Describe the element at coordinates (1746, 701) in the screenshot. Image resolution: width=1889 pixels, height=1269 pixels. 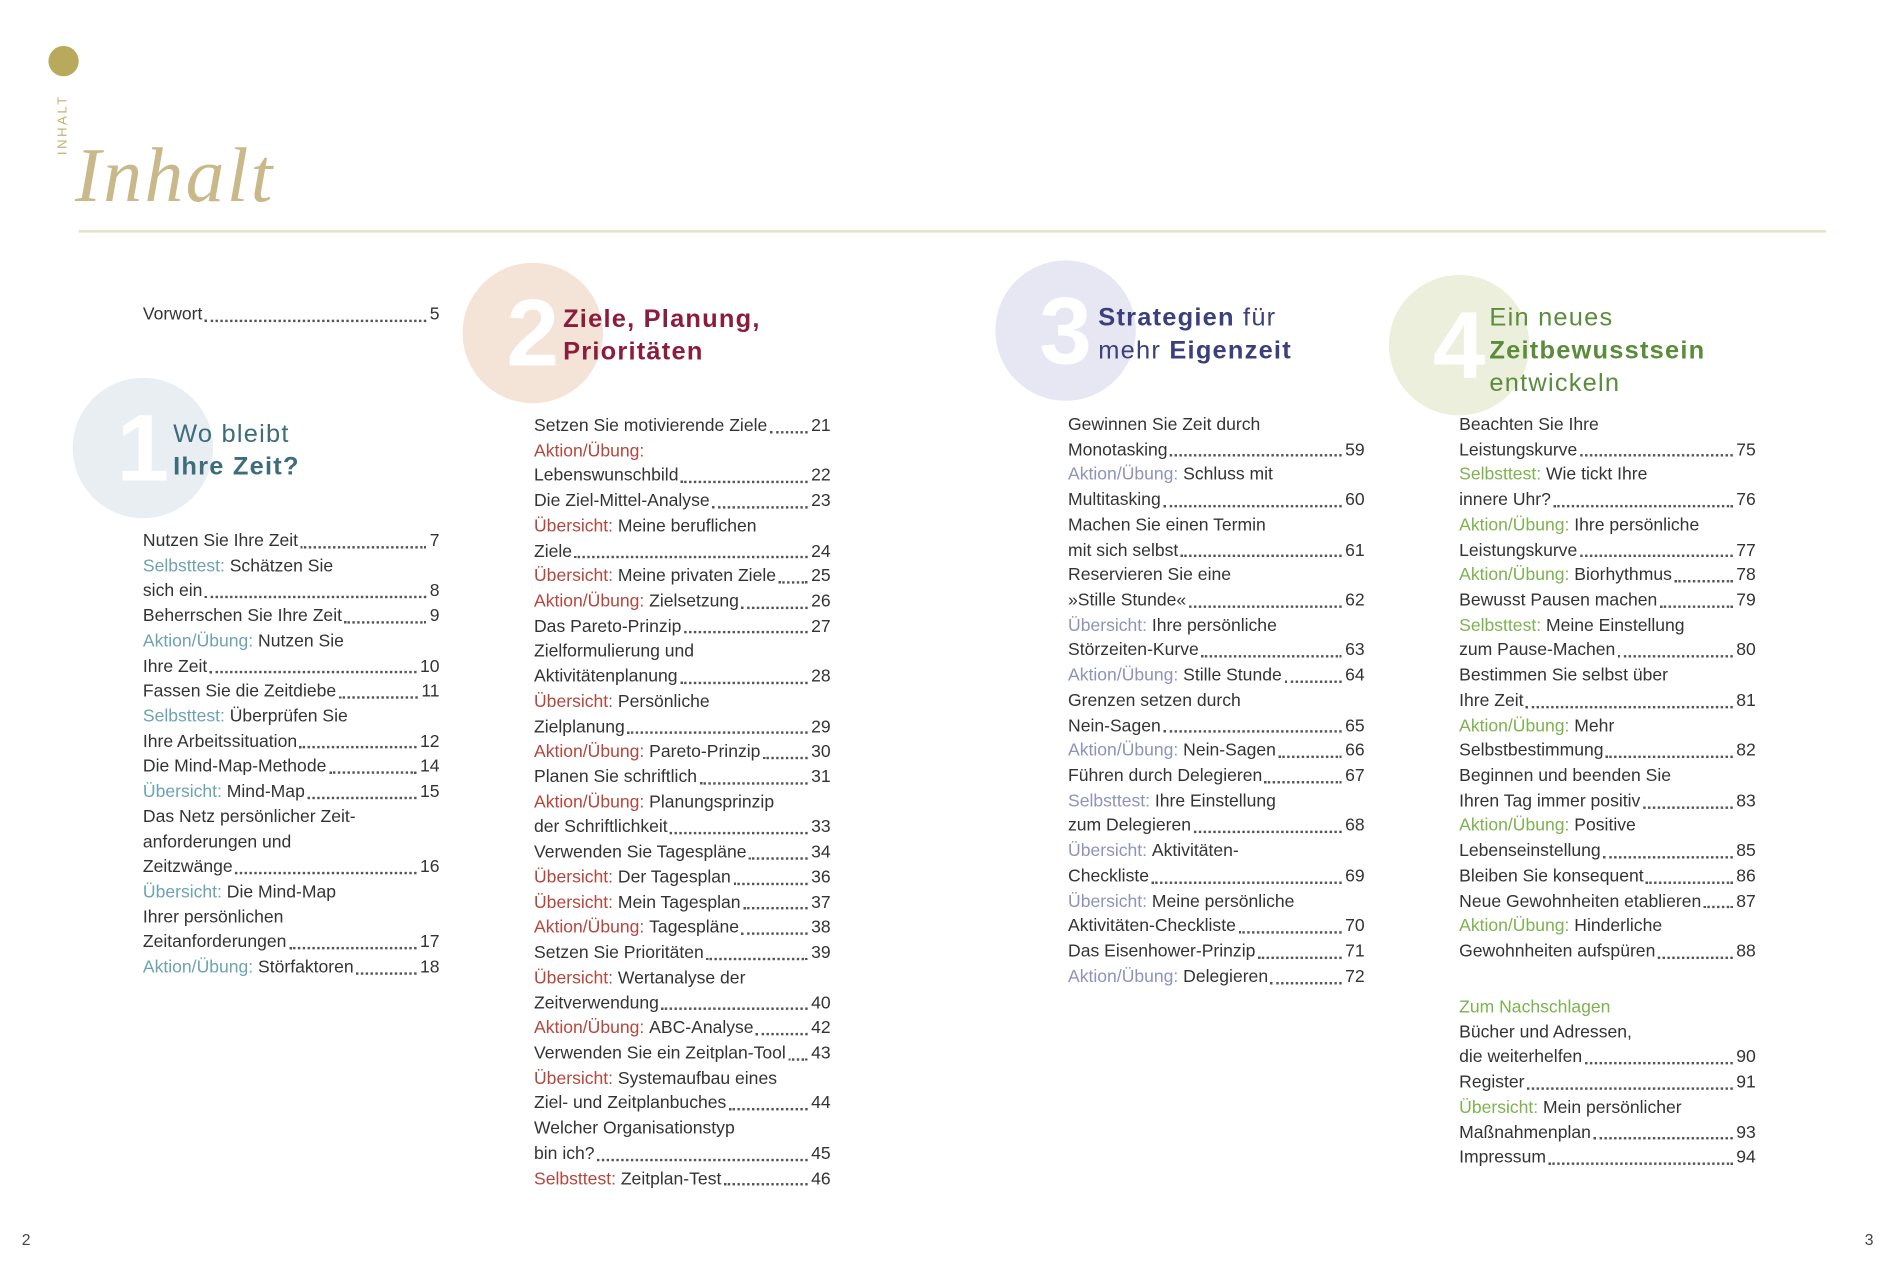
I see `entry-page: 81` at that location.